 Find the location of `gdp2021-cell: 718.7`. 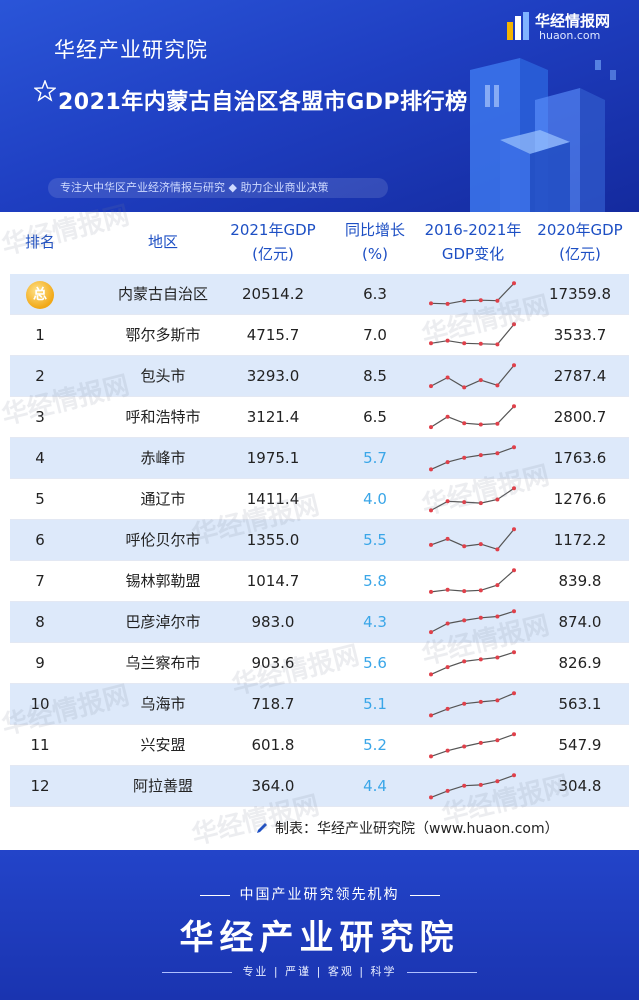

gdp2021-cell: 718.7 is located at coordinates (273, 704).